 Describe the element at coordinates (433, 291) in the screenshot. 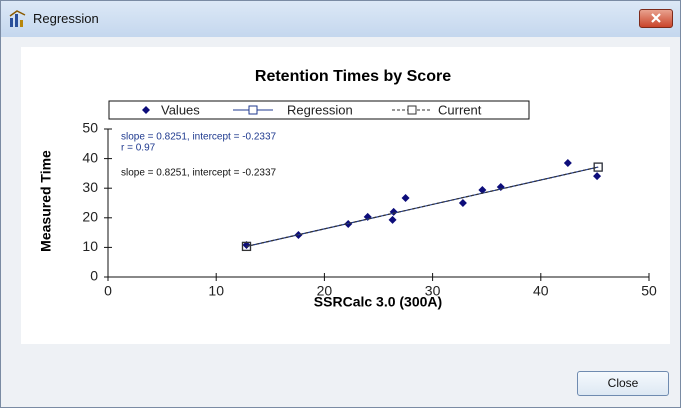

I see `x-tick-label: 30` at that location.